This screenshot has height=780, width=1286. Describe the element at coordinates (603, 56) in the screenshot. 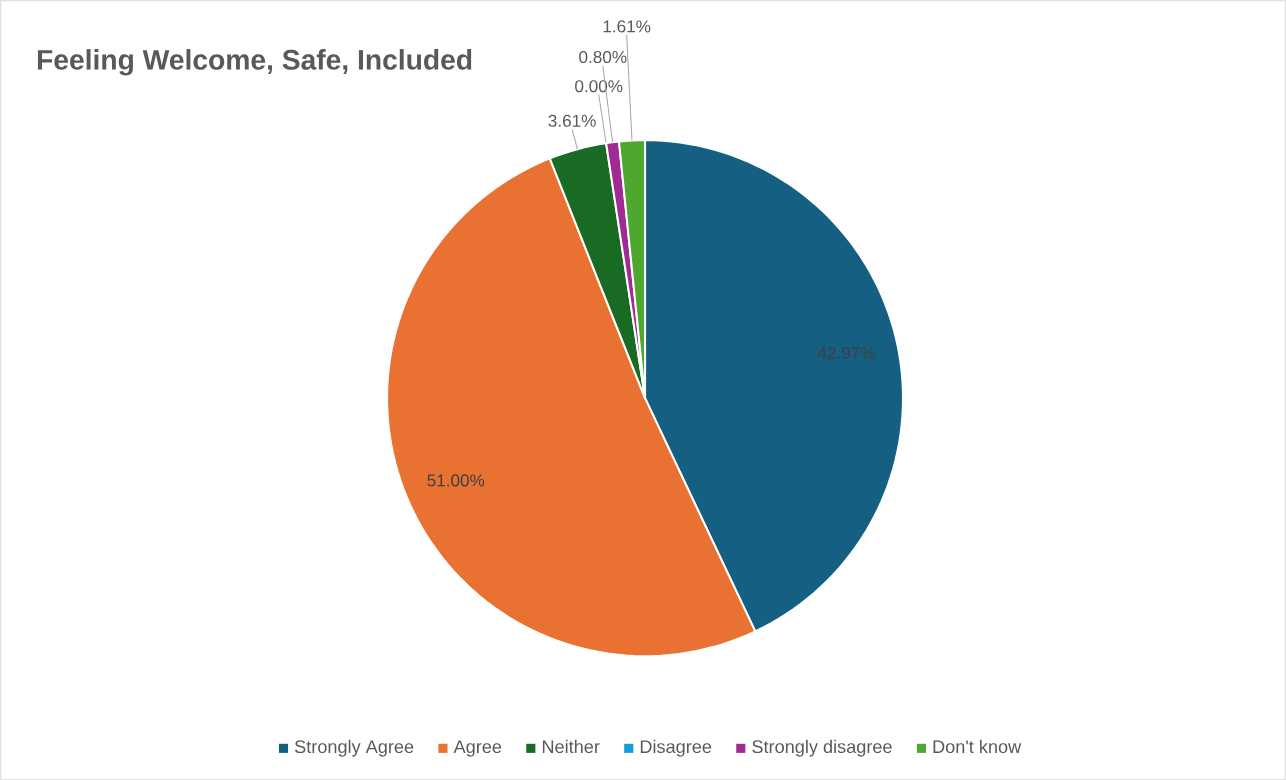

I see `data-label: 0.80%` at that location.